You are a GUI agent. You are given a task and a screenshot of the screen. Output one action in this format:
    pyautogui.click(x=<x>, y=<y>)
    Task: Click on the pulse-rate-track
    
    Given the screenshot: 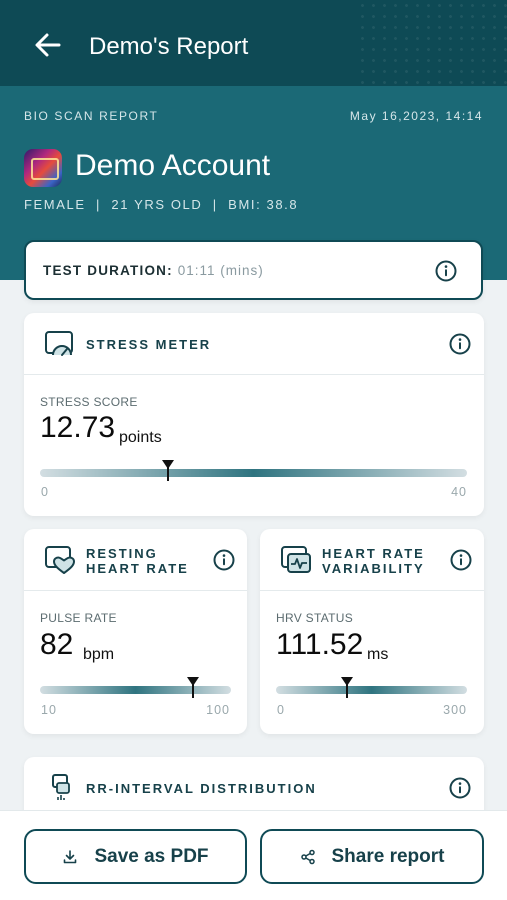 What is the action you would take?
    pyautogui.click(x=135, y=690)
    